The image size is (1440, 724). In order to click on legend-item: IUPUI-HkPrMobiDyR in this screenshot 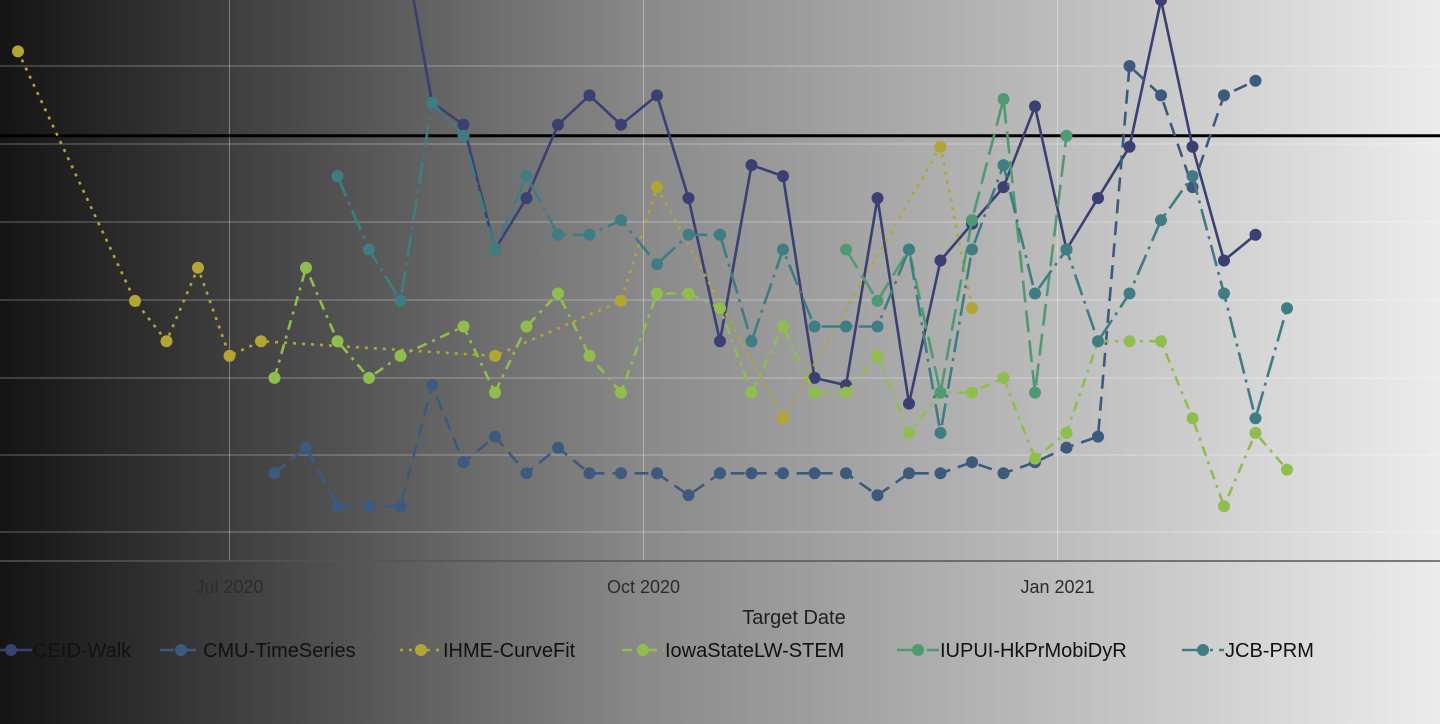, I will do `click(1012, 651)`.